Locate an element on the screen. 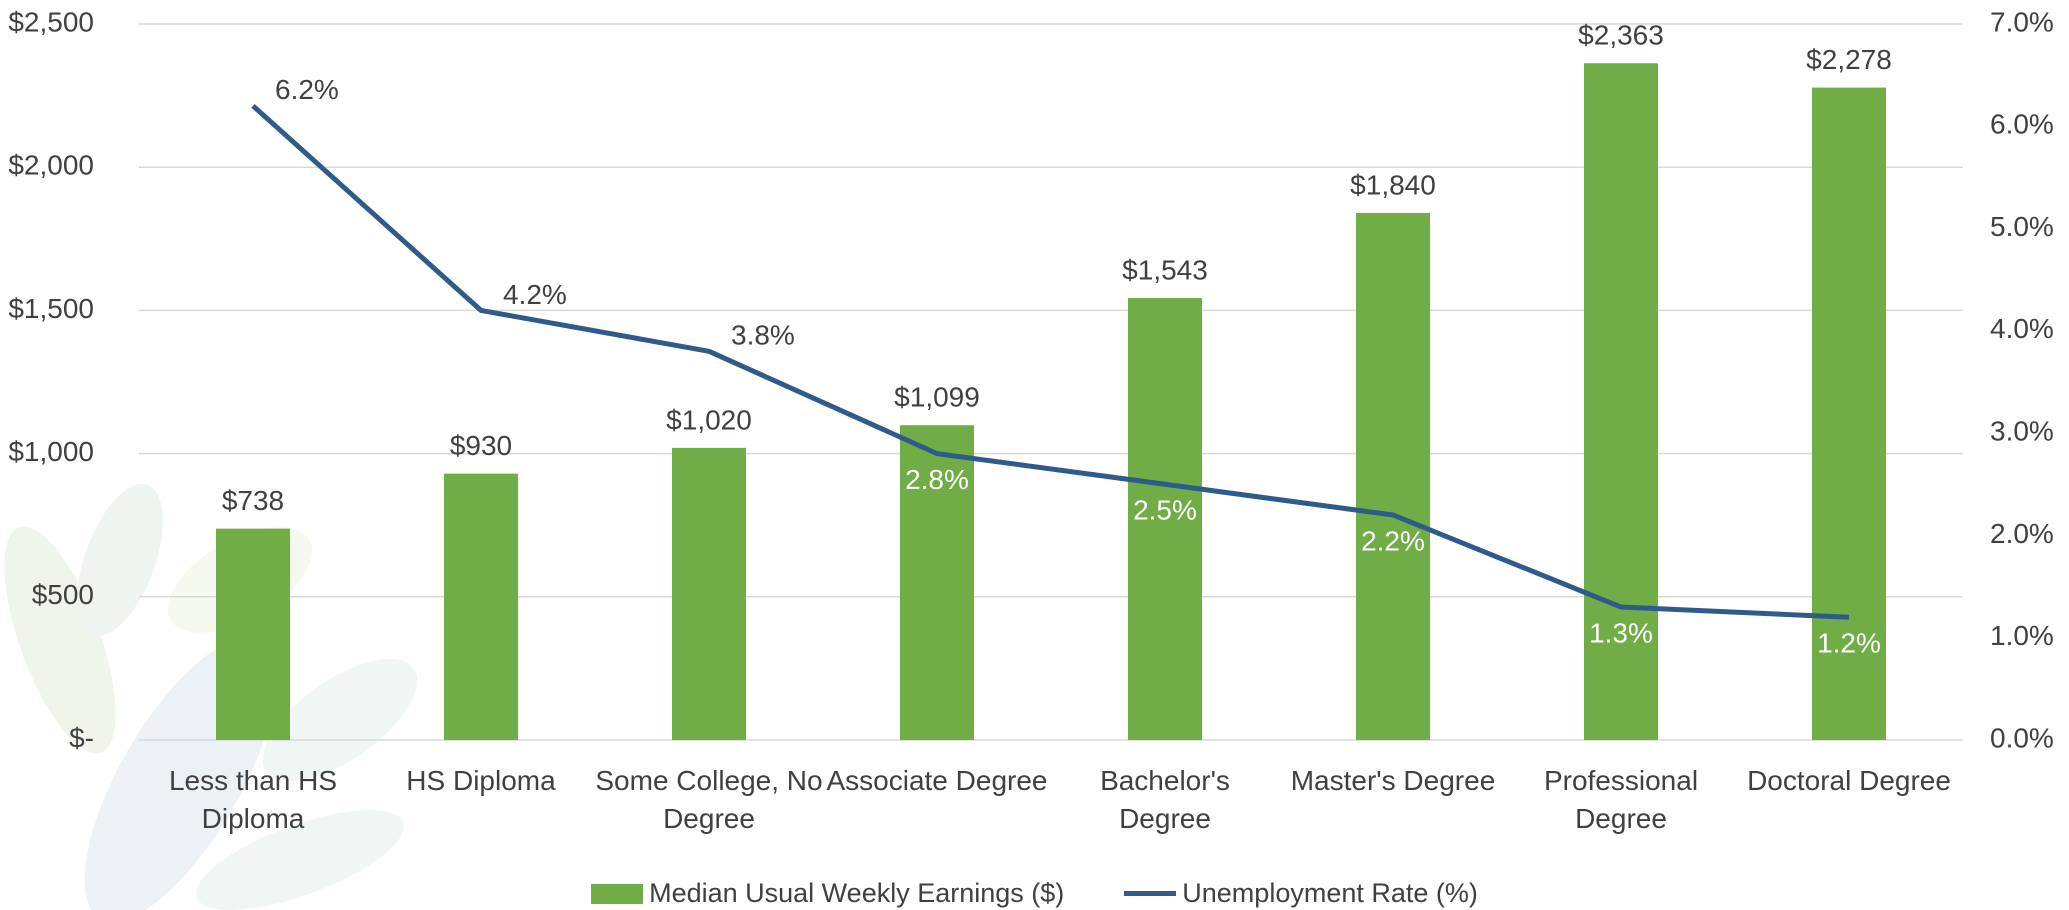  y-tick-label: $2,000 is located at coordinates (51, 165).